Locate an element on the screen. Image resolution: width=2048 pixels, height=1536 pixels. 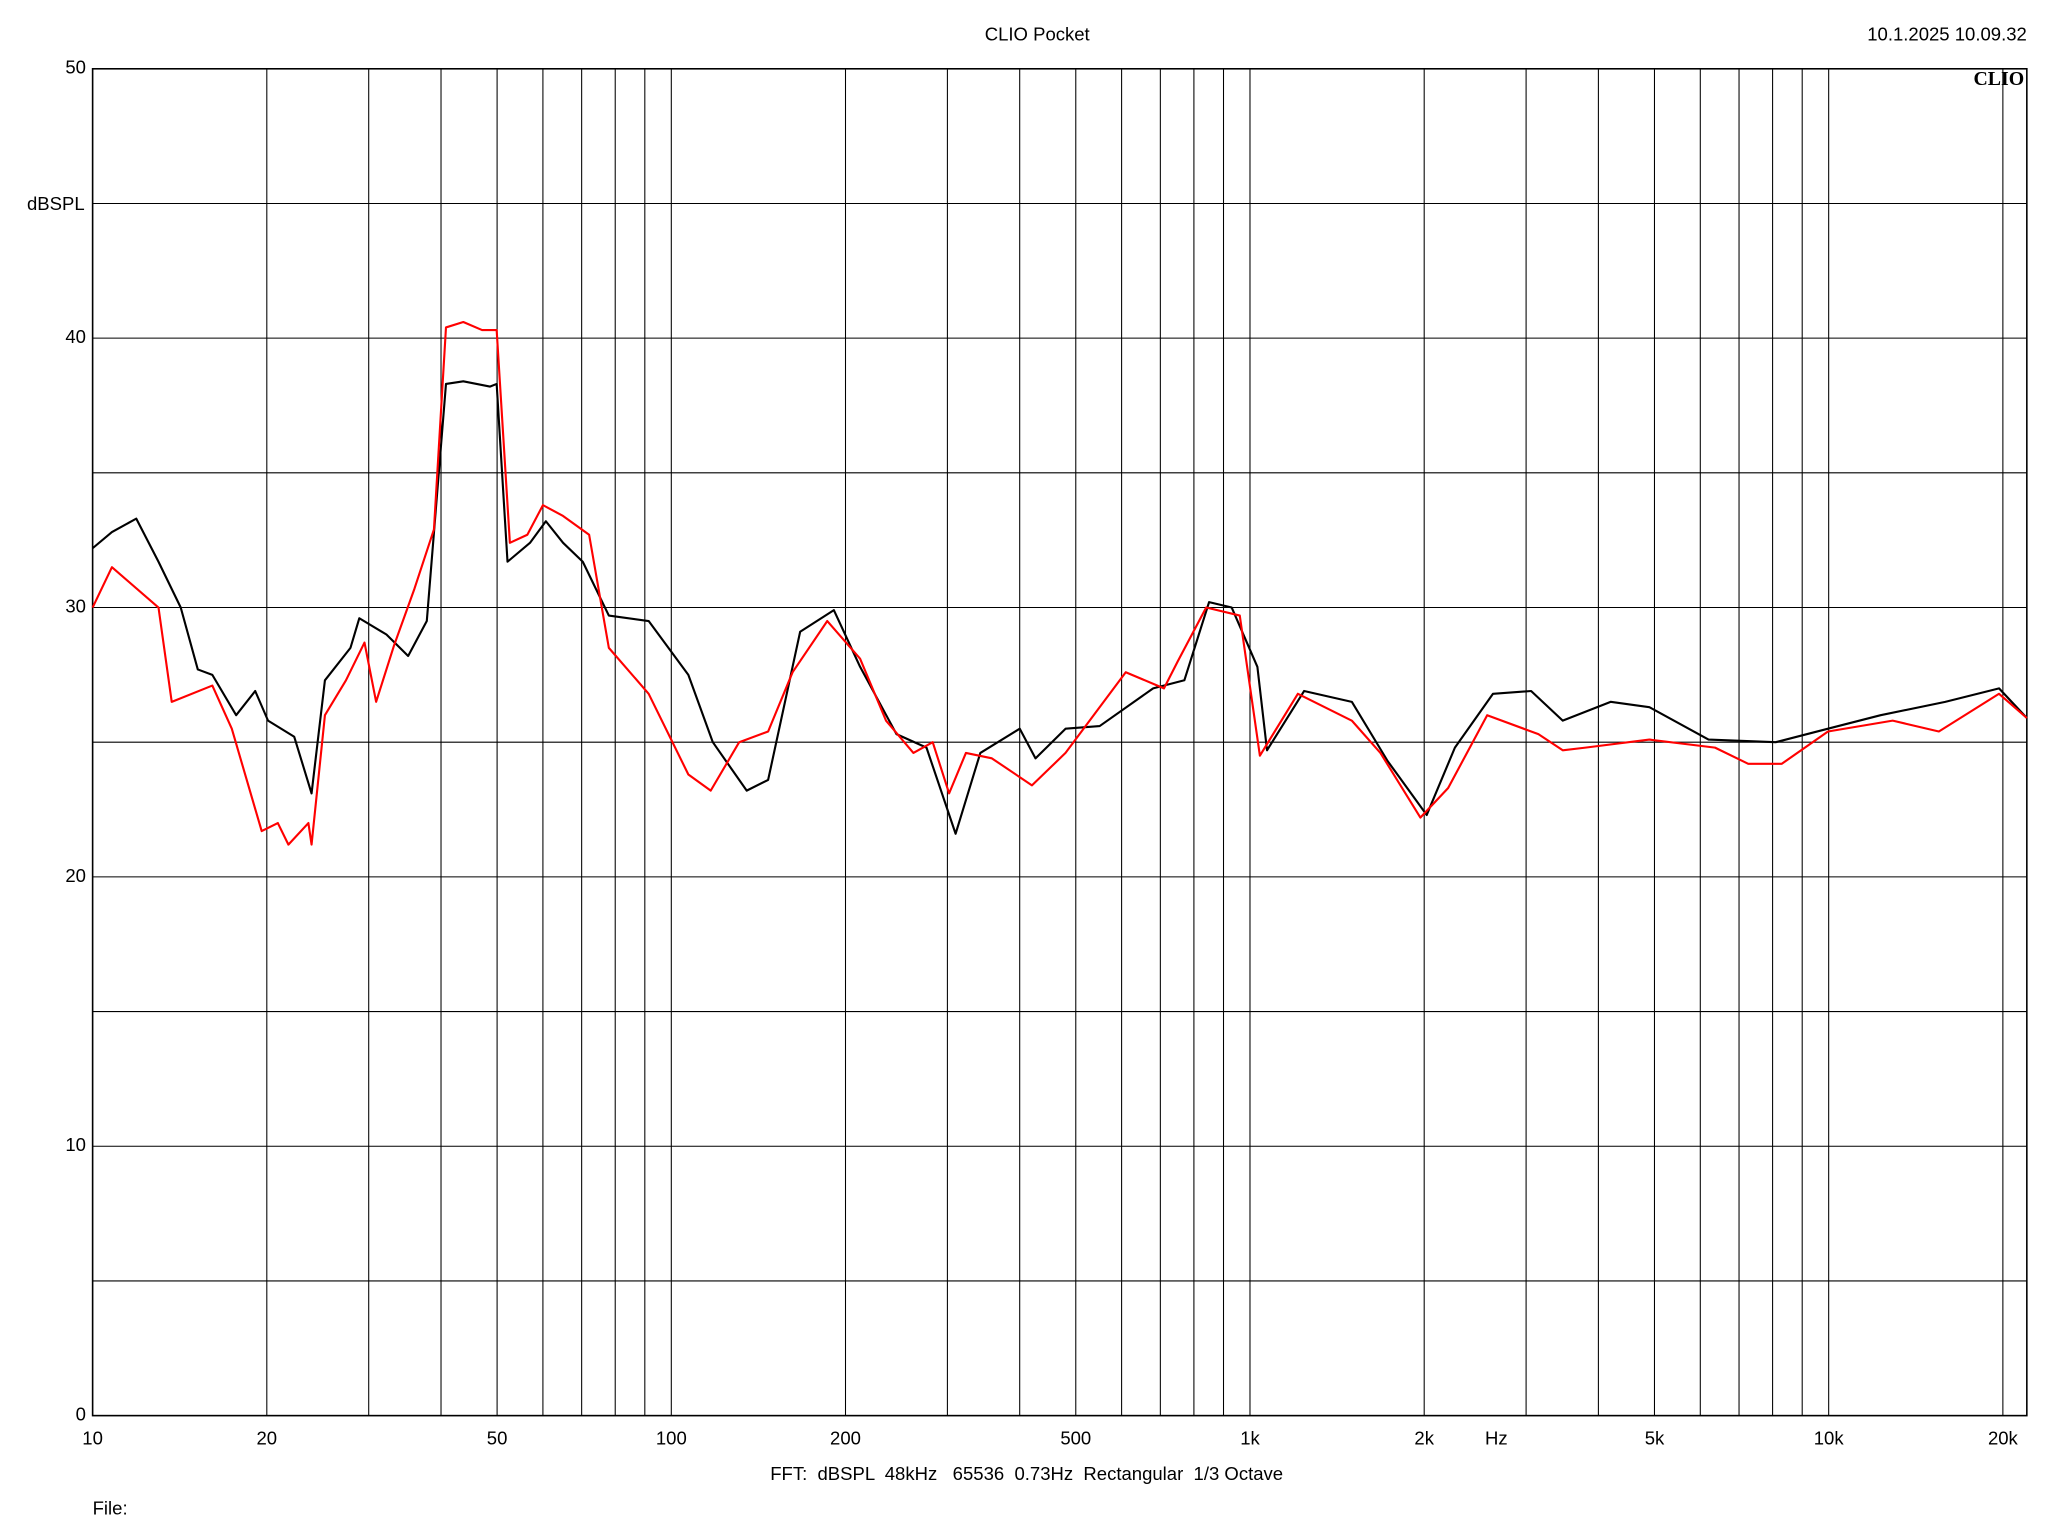
y-tick-label: 40 is located at coordinates (75, 336).